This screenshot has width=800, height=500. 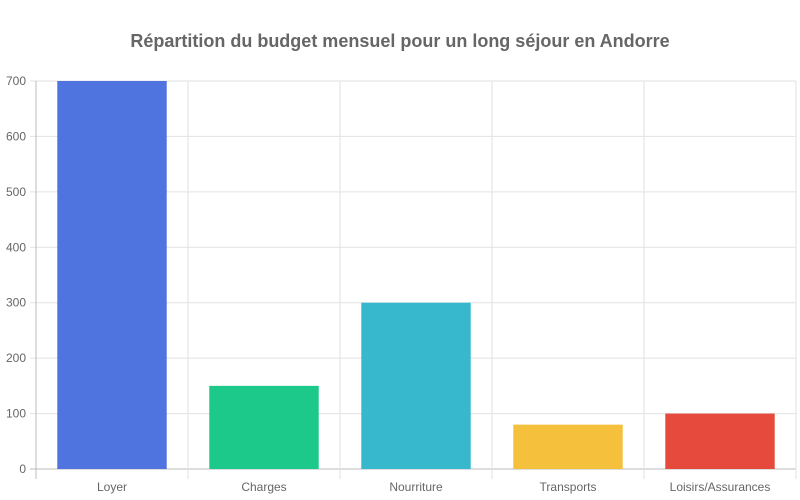 What do you see at coordinates (22, 469) in the screenshot?
I see `y-tick-label: 0` at bounding box center [22, 469].